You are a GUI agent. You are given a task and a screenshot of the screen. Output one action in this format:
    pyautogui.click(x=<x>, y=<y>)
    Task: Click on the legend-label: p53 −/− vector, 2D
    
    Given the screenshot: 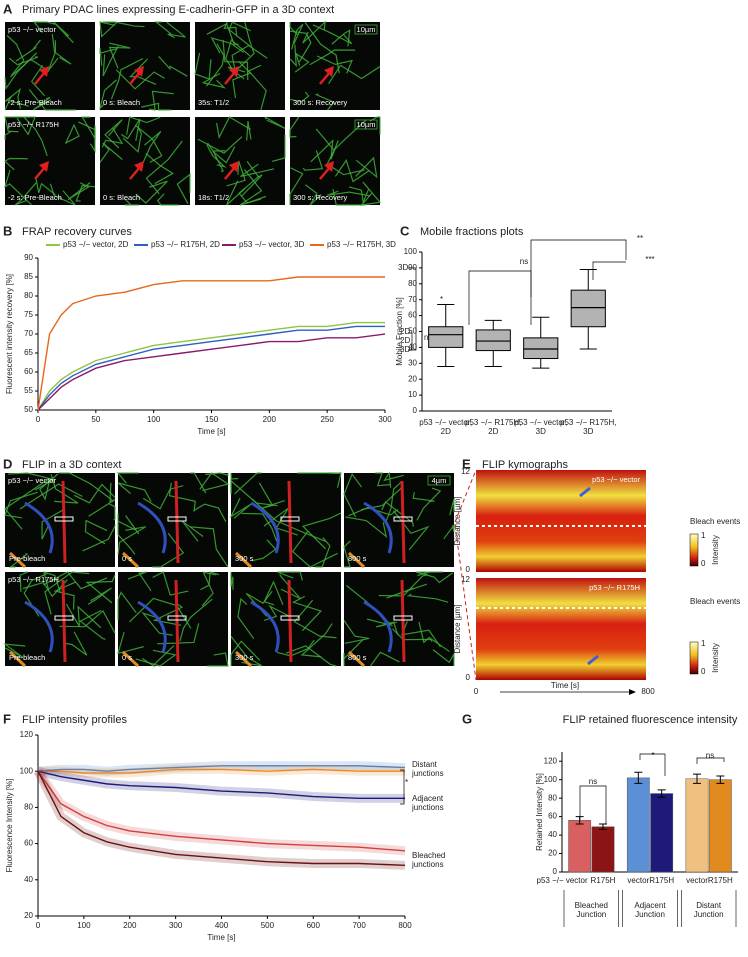 What is the action you would take?
    pyautogui.click(x=96, y=244)
    